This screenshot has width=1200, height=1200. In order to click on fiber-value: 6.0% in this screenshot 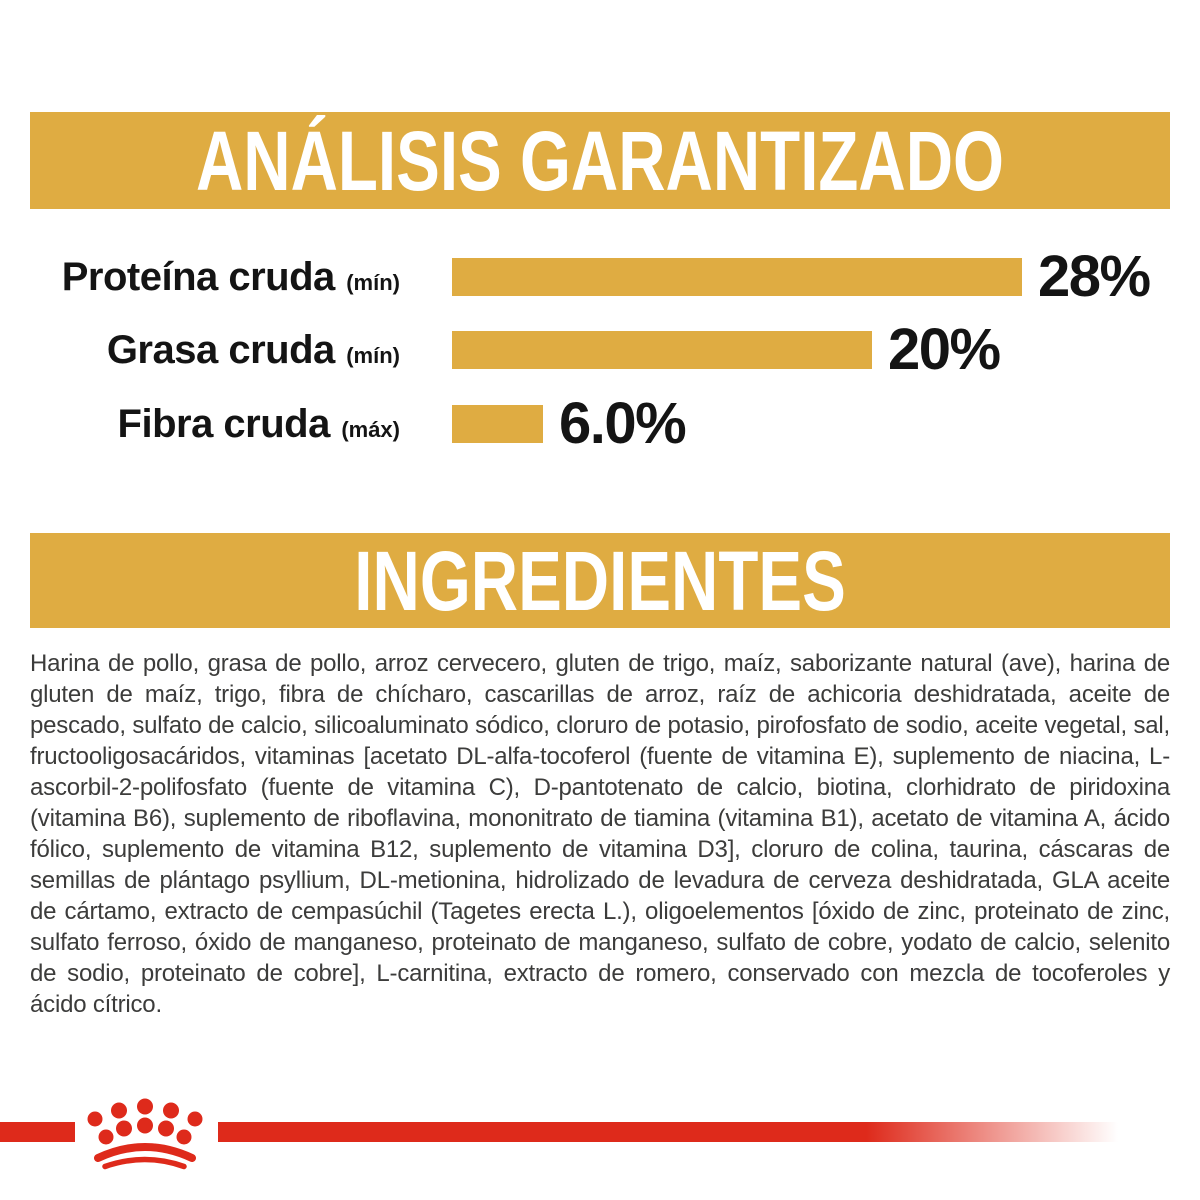, I will do `click(623, 423)`.